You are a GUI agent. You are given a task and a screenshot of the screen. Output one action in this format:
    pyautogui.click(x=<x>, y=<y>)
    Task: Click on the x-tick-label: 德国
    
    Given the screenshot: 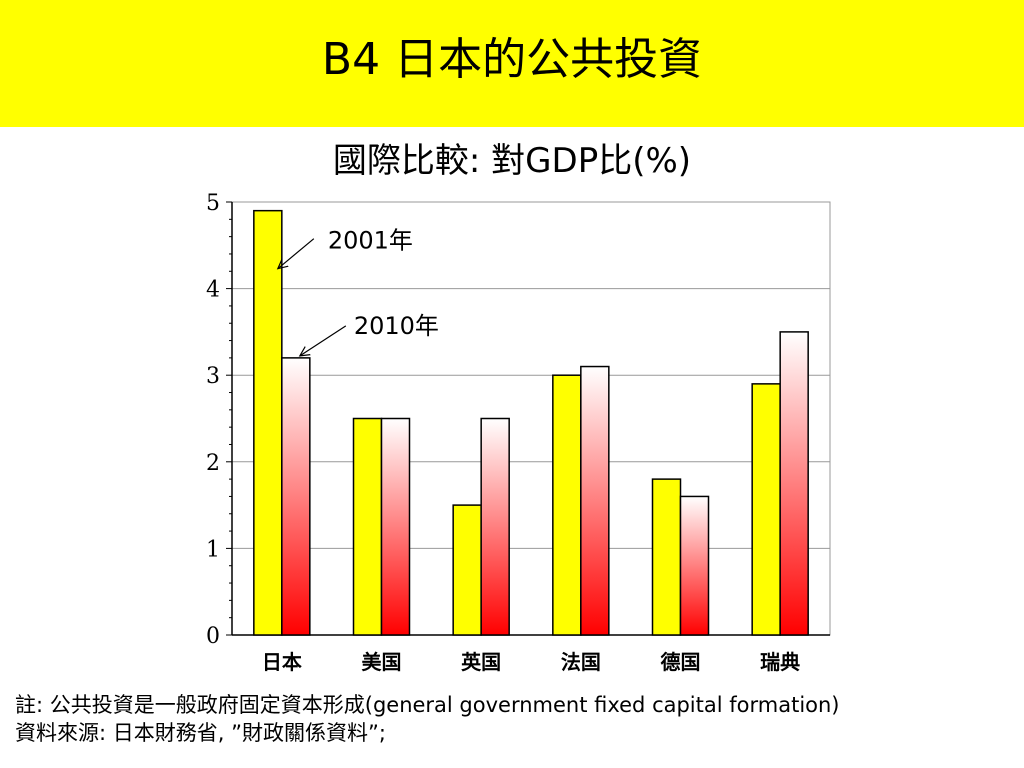 What is the action you would take?
    pyautogui.click(x=681, y=662)
    